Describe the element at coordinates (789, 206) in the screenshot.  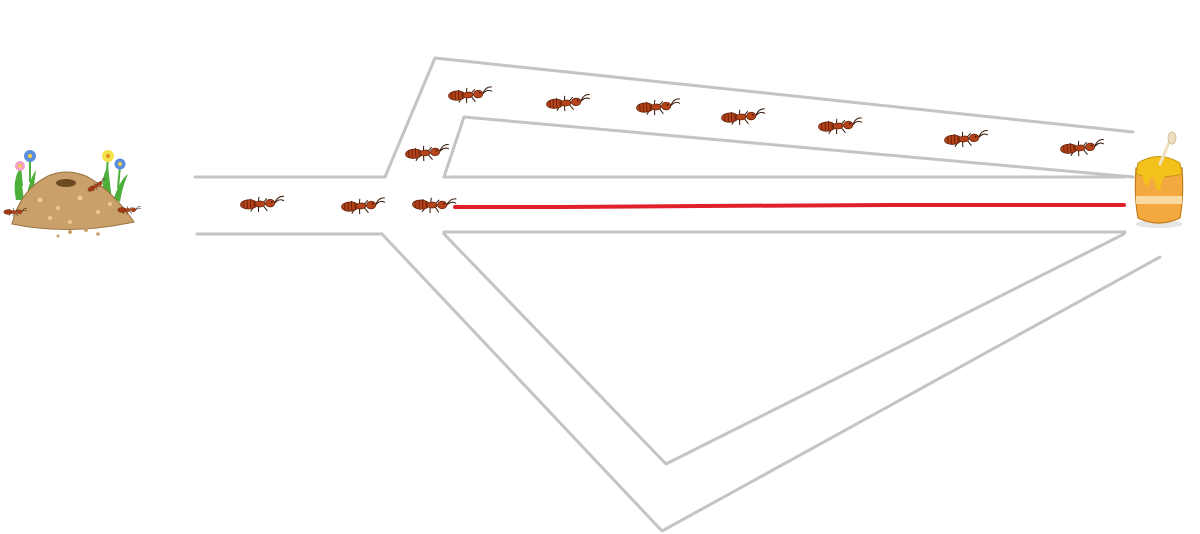
I see `pheromone-trail` at that location.